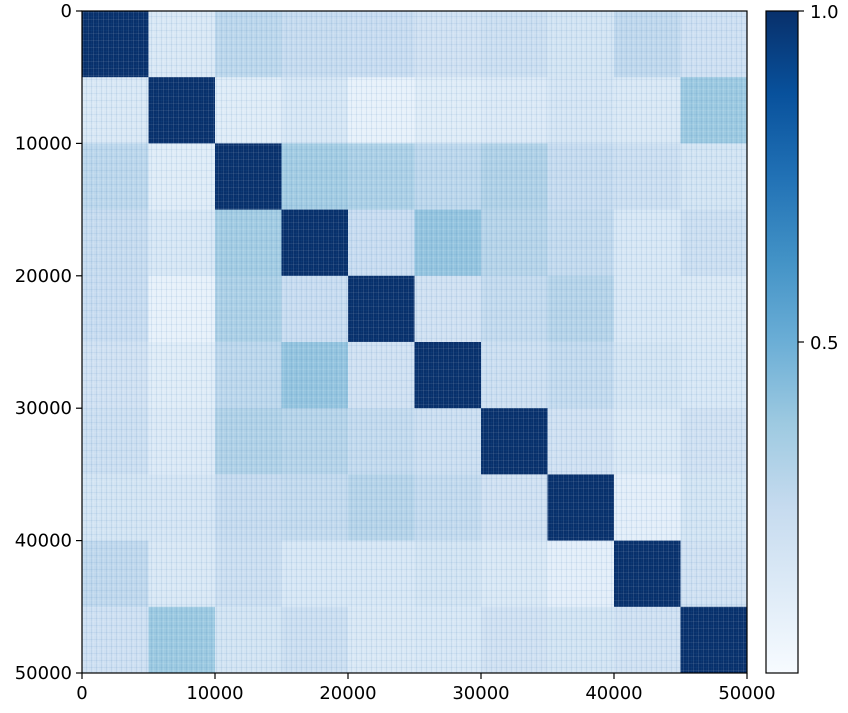 The image size is (848, 713). What do you see at coordinates (48, 342) in the screenshot?
I see `y-axis: 0 10000 20000 30000 40000 50000` at bounding box center [48, 342].